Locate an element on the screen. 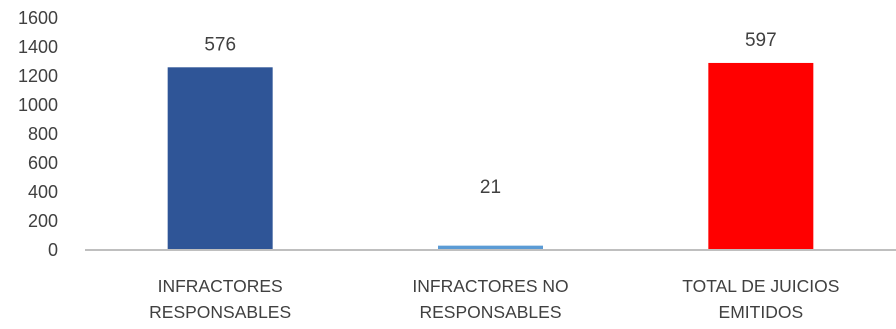  x-tick-label: INFRACTORES NO RESPONSABLES is located at coordinates (490, 299).